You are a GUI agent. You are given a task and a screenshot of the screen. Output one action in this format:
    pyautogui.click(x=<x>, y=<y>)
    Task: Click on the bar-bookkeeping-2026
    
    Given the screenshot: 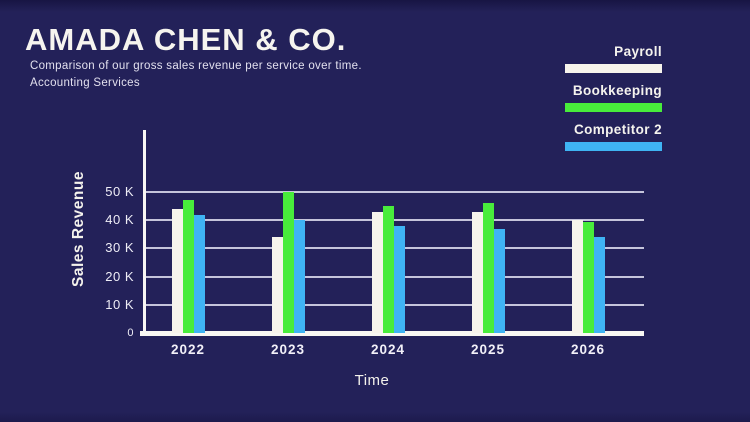 What is the action you would take?
    pyautogui.click(x=588, y=277)
    